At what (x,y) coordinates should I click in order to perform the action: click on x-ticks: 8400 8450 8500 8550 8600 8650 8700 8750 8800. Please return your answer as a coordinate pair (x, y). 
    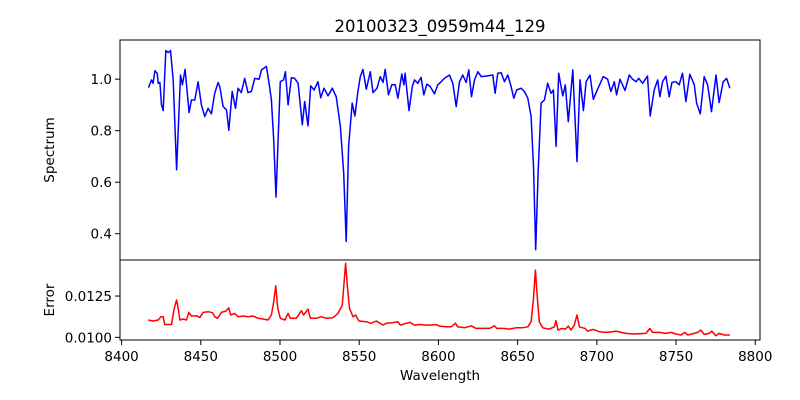
    Looking at the image, I should click on (438, 352).